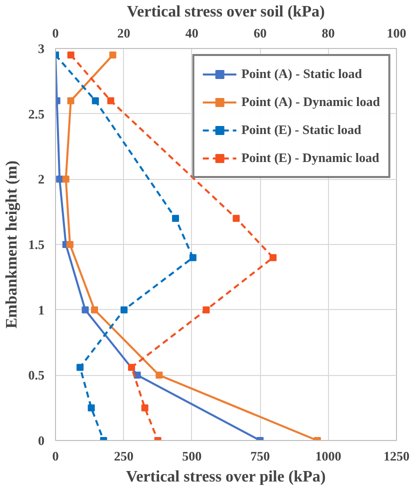 This screenshot has width=418, height=488. I want to click on y-axis-title: Embankment height (m), so click(11, 244).